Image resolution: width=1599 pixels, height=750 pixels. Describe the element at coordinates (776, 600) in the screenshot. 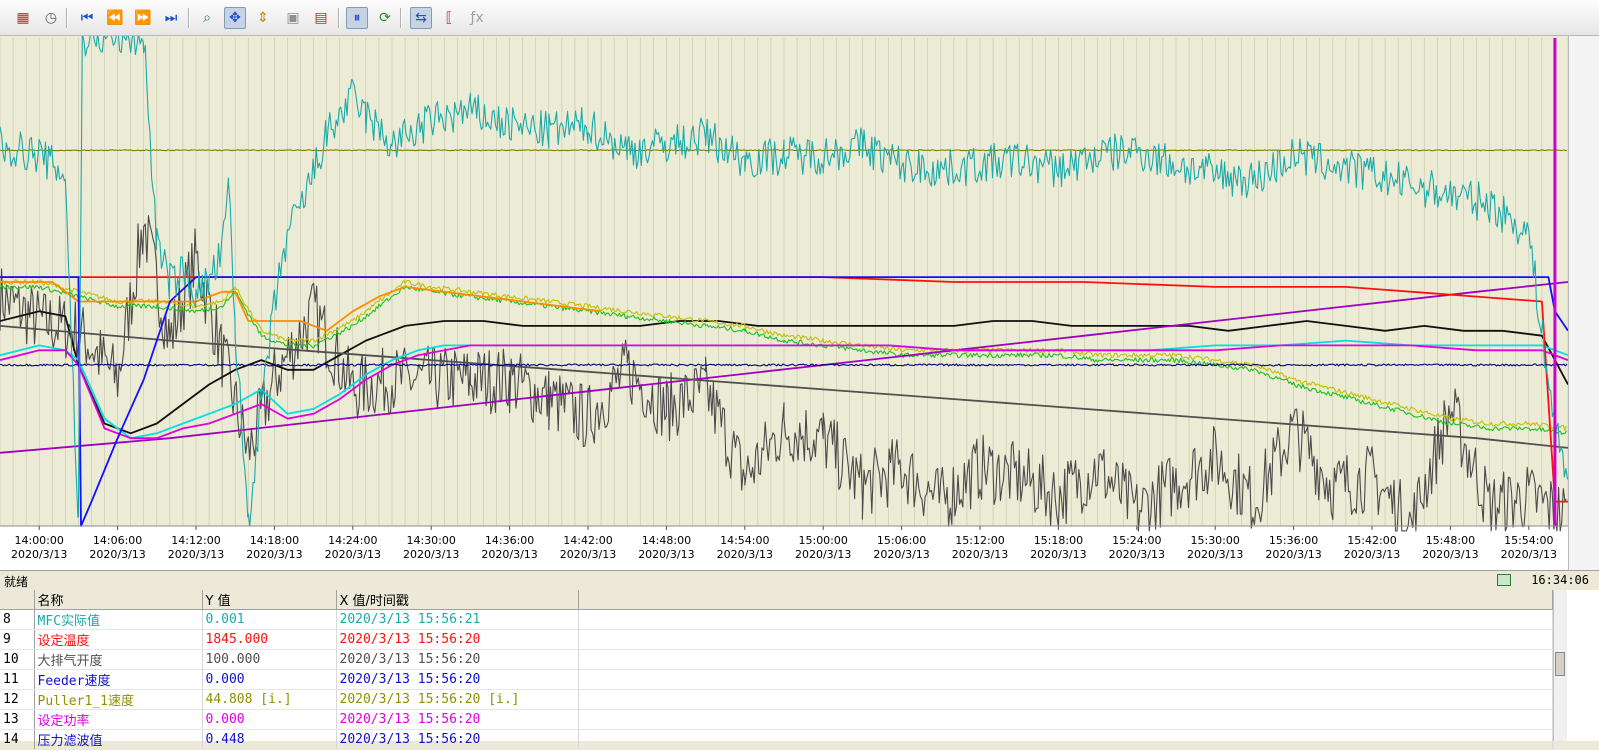

I see `table-header-row: 名称 Y 值 X 值/时间戳` at that location.